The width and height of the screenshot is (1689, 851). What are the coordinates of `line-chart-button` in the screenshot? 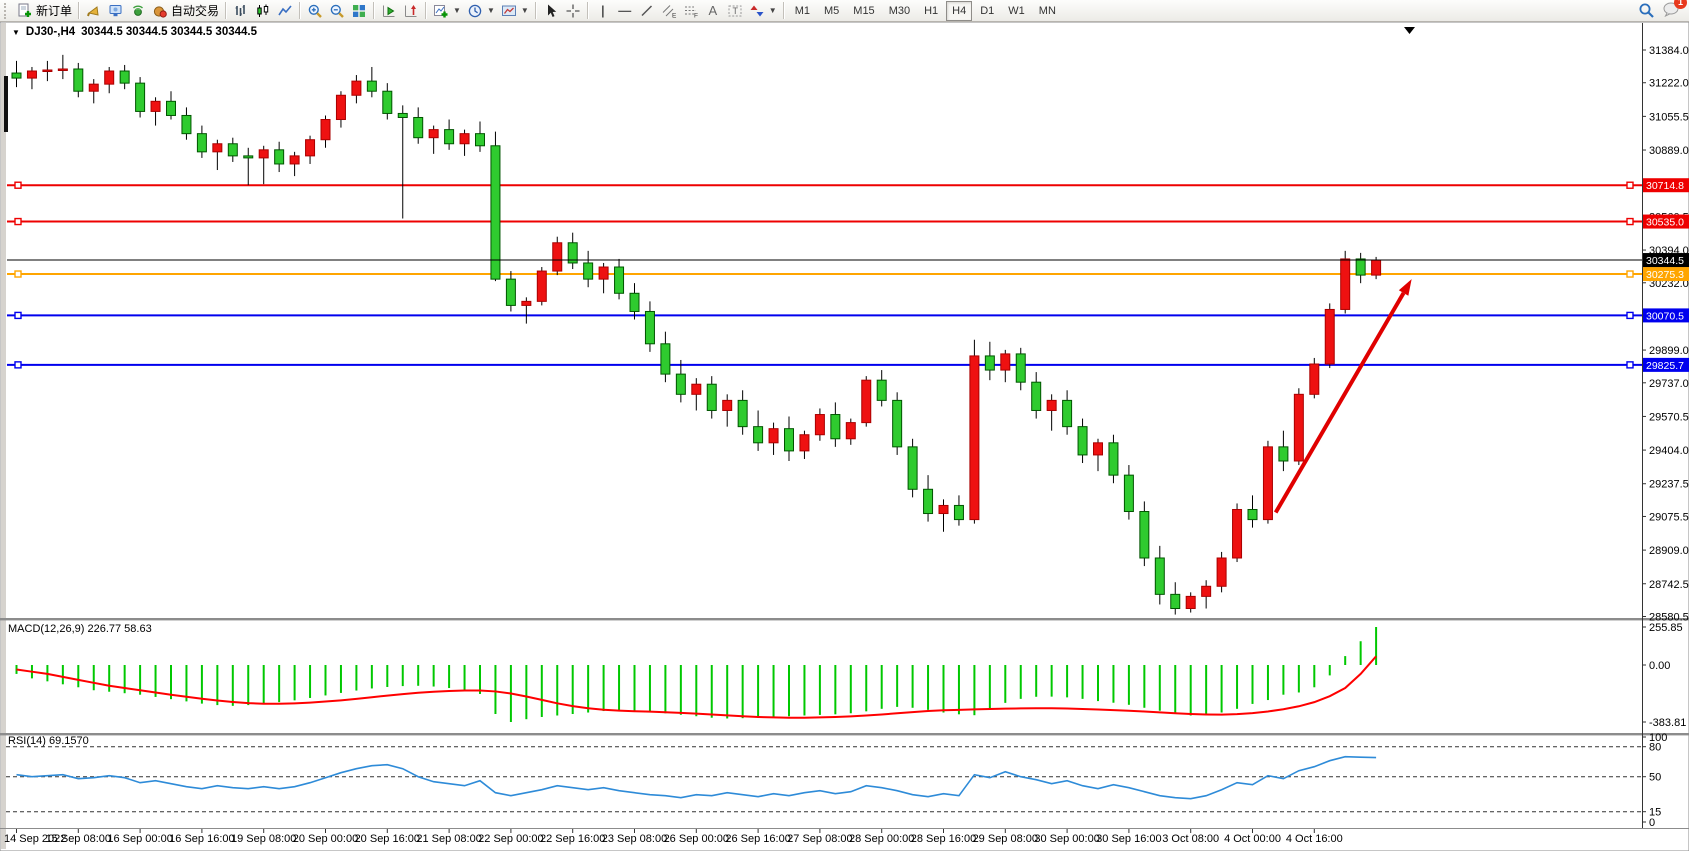 It's located at (285, 11).